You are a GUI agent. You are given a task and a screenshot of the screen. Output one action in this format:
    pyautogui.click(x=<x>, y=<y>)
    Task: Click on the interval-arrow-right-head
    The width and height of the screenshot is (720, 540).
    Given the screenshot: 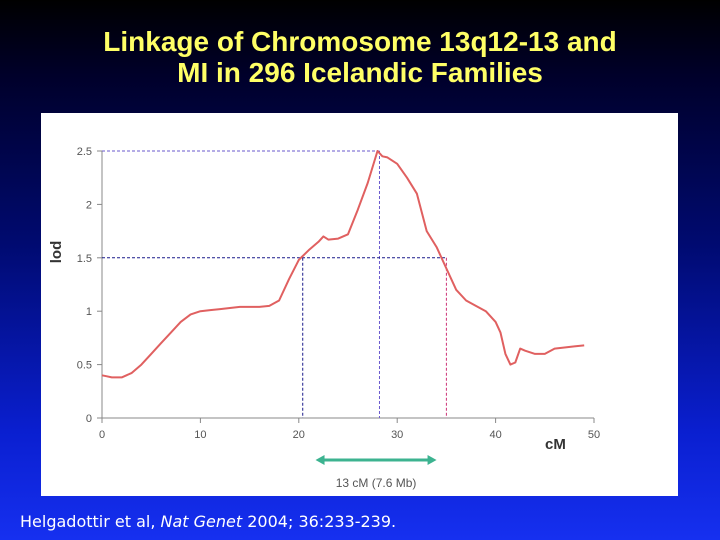 What is the action you would take?
    pyautogui.click(x=432, y=460)
    